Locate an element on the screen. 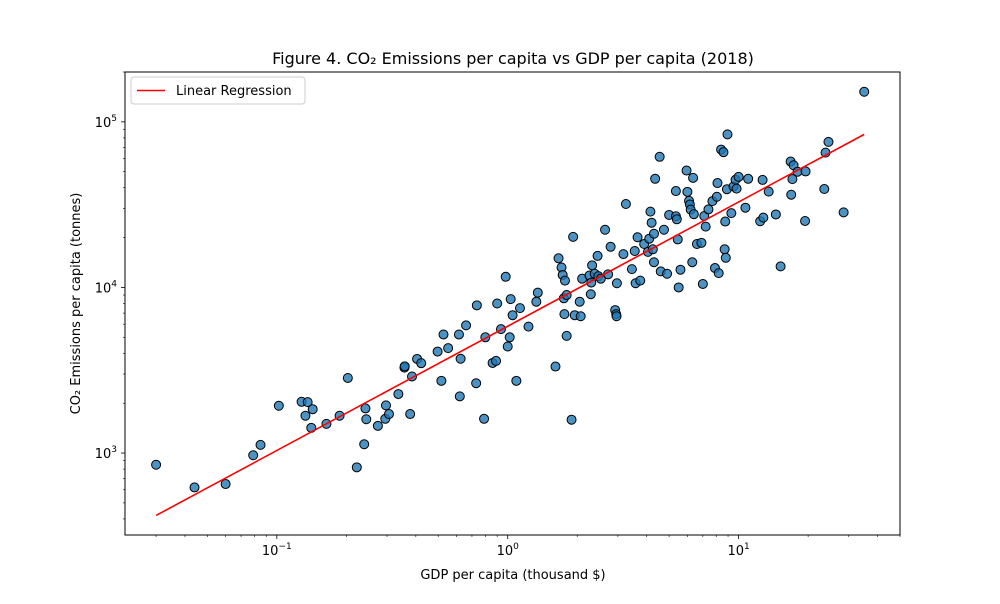 The image size is (1000, 604). legend: Linear Regression is located at coordinates (218, 90).